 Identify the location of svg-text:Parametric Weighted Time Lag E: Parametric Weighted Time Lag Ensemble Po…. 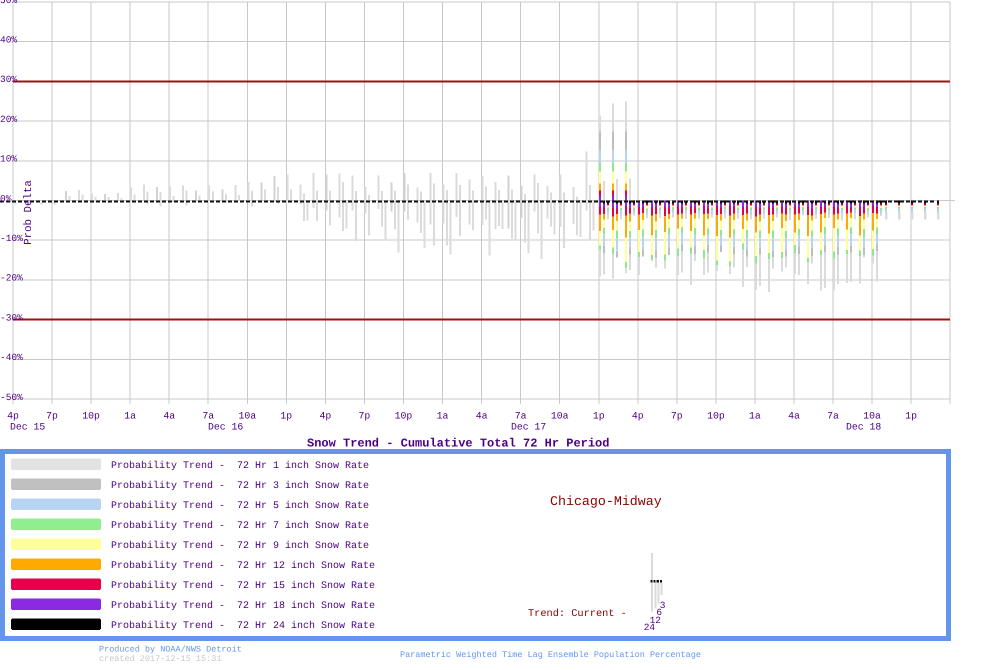
(550, 655).